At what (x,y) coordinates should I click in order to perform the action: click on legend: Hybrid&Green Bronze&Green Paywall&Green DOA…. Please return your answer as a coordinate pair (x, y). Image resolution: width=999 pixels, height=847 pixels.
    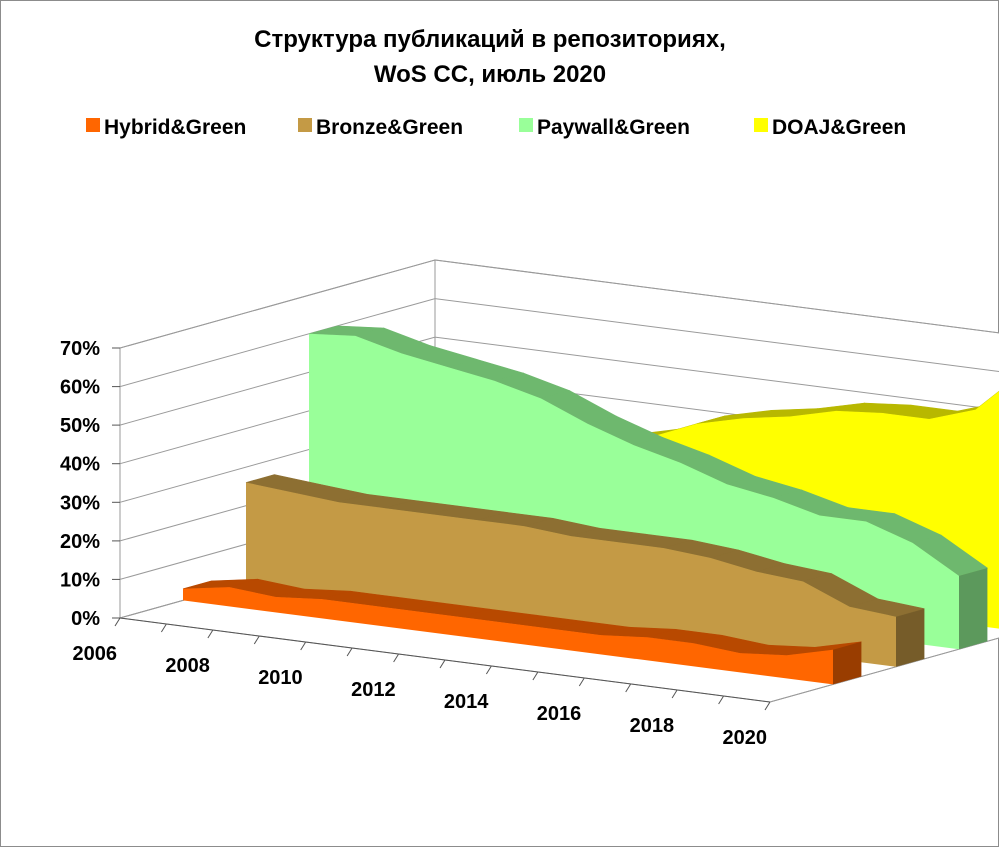
    Looking at the image, I should click on (496, 127).